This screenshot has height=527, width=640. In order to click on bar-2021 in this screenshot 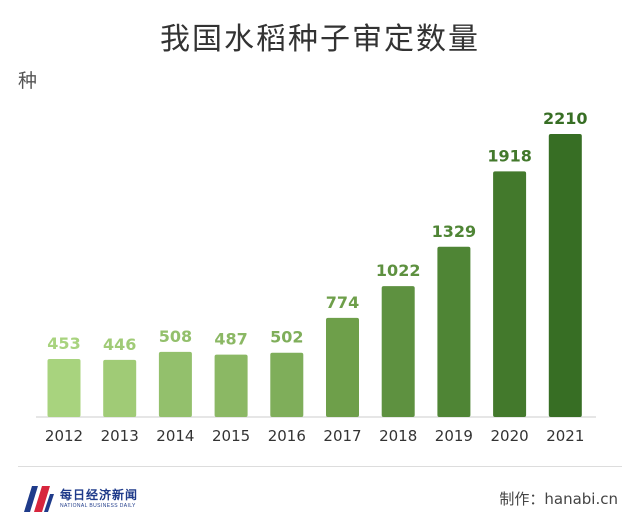, I will do `click(565, 275)`.